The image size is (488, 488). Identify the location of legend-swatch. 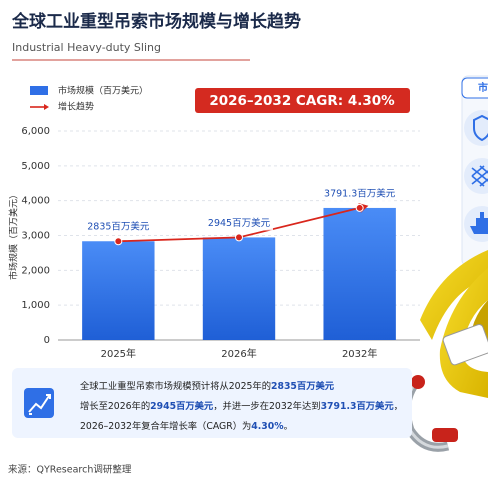
(39, 90).